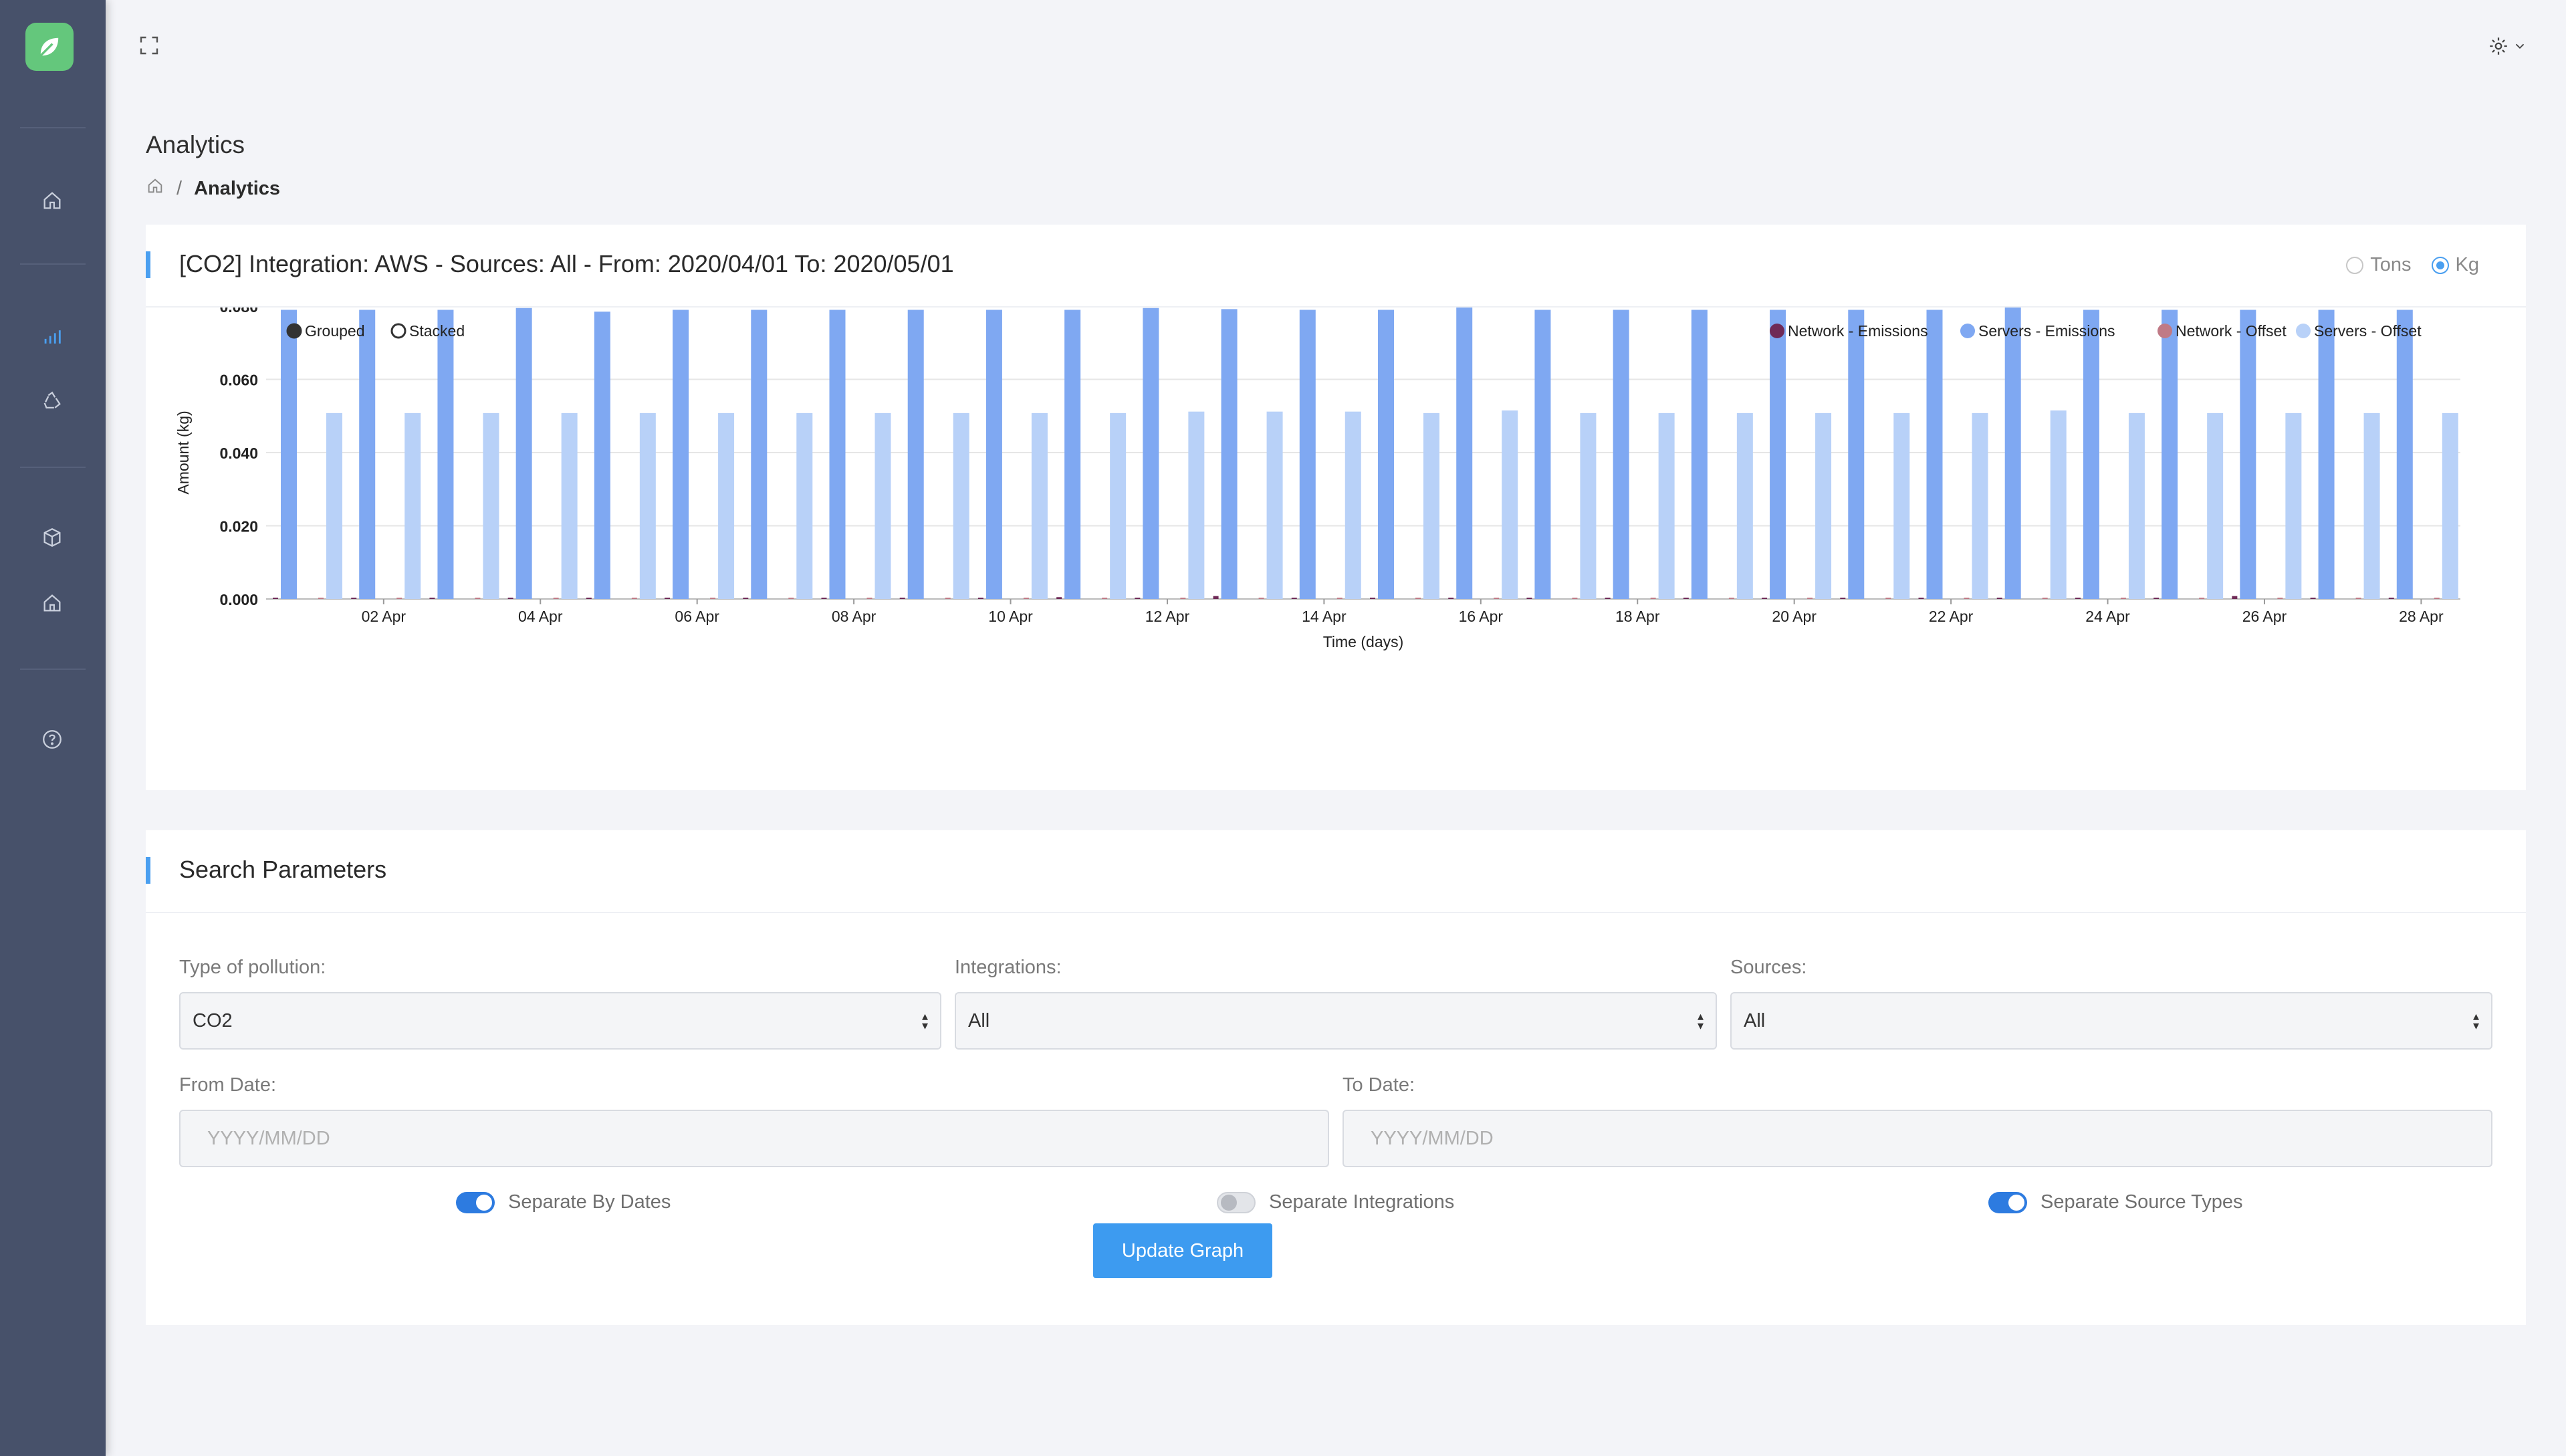 The image size is (2566, 1456). What do you see at coordinates (1335, 1202) in the screenshot?
I see `separate-integrations-toggle: Separate Integrations` at bounding box center [1335, 1202].